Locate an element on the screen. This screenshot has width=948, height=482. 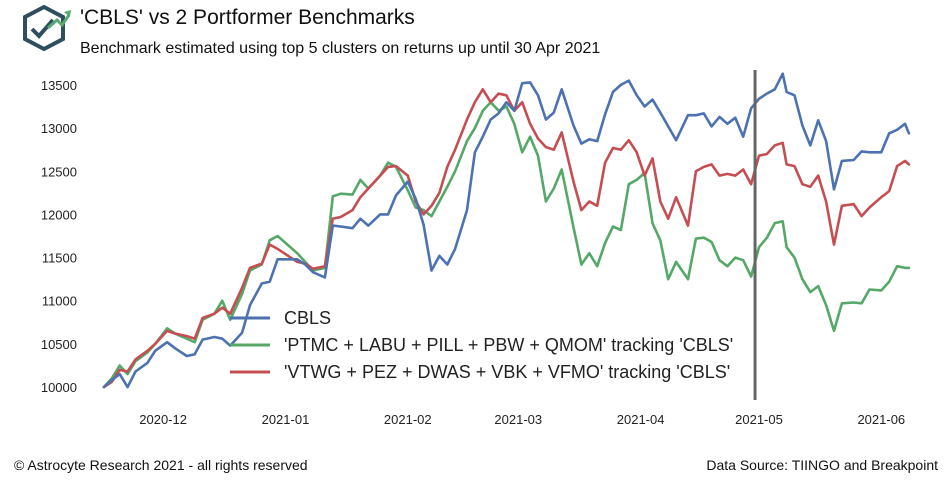
x-tick-label-2021-03: 2021-03 is located at coordinates (518, 419).